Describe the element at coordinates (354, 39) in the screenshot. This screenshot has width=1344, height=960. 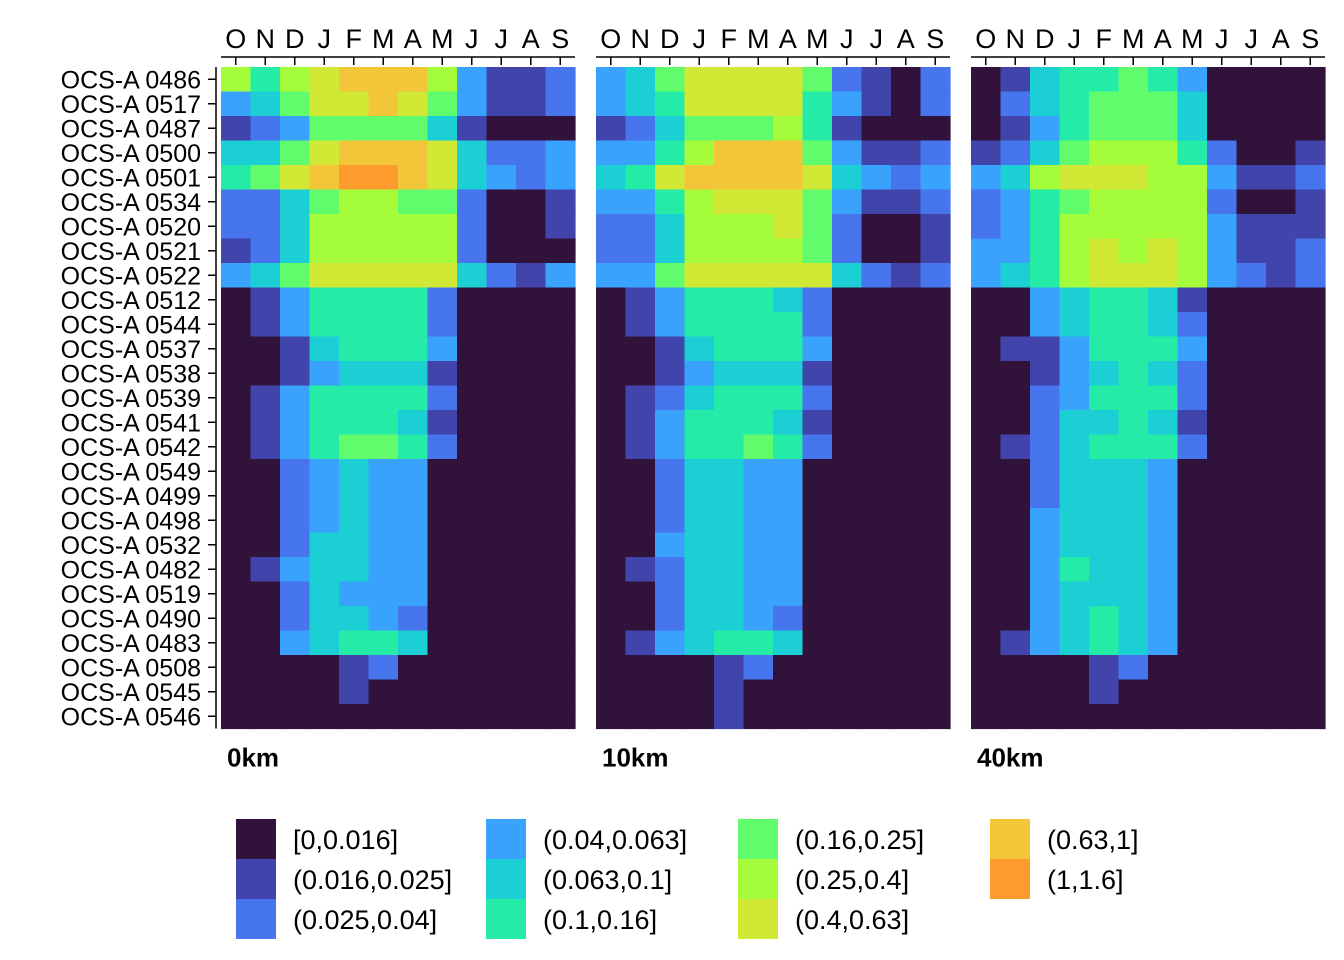
I see `month-label: F` at that location.